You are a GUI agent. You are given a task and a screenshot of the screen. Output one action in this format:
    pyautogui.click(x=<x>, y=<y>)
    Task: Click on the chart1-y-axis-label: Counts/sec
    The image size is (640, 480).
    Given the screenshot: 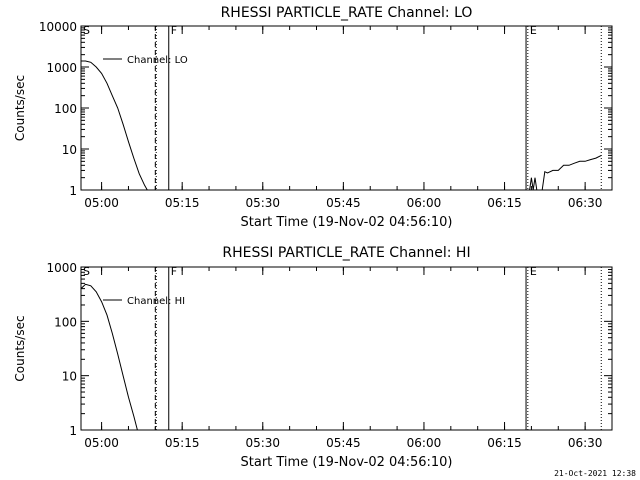 What is the action you would take?
    pyautogui.click(x=20, y=108)
    